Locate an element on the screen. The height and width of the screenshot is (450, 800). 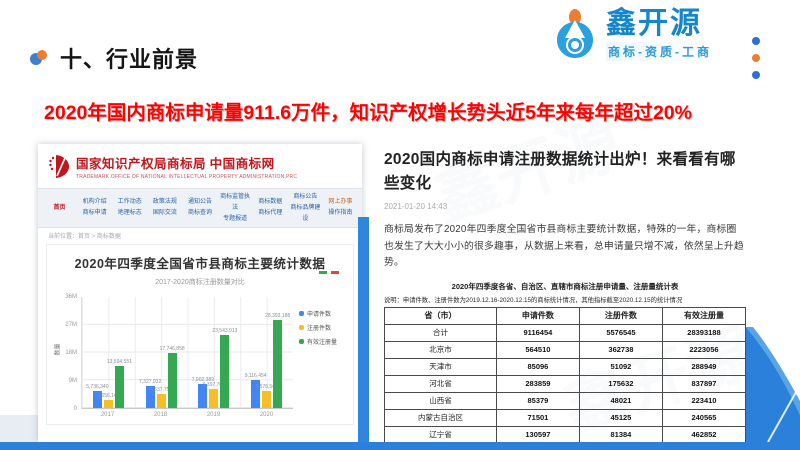
site-nav-item: 政策法规 国际交流 is located at coordinates (164, 208).